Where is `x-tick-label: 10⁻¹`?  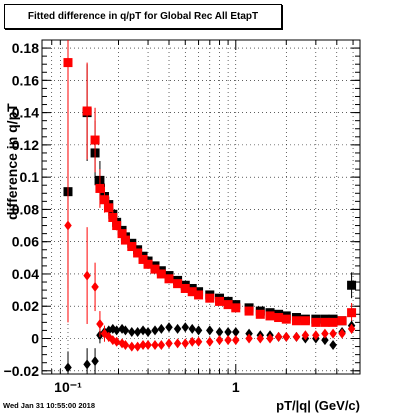
x-tick-label: 10⁻¹ is located at coordinates (68, 387).